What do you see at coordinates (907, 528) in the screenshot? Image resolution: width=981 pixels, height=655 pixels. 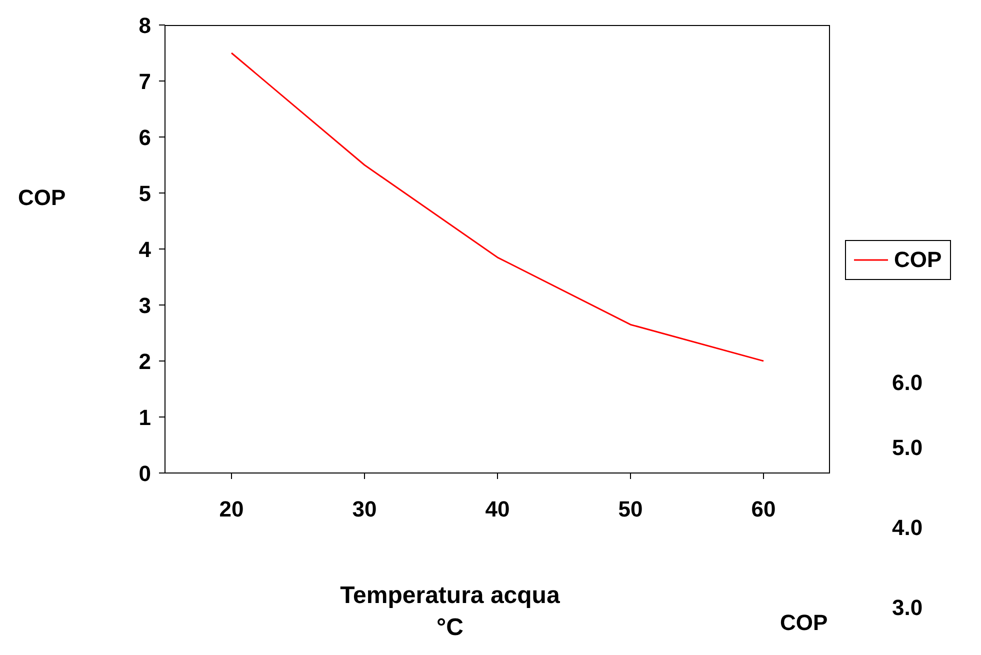 I see `text: 4.0` at bounding box center [907, 528].